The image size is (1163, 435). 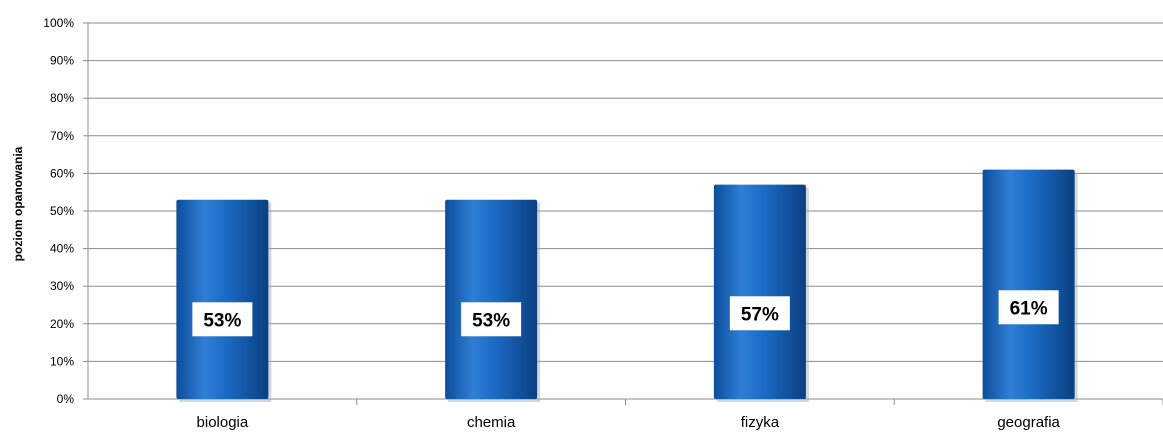 I want to click on data-label: 61%, so click(x=1029, y=308).